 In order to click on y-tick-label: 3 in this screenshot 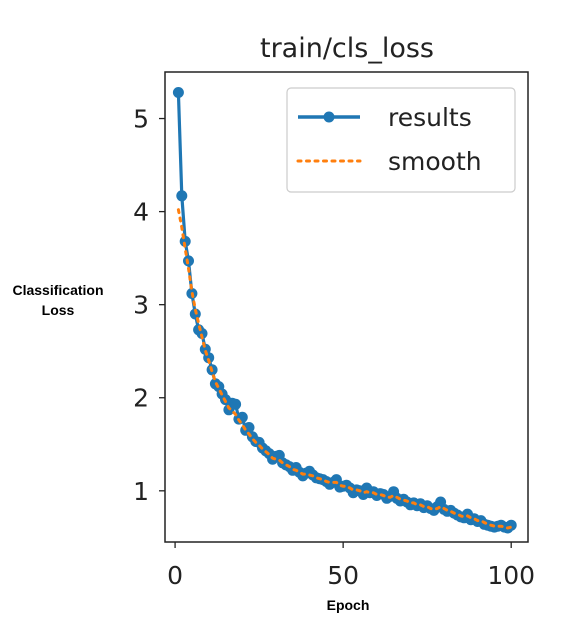, I will do `click(141, 305)`.